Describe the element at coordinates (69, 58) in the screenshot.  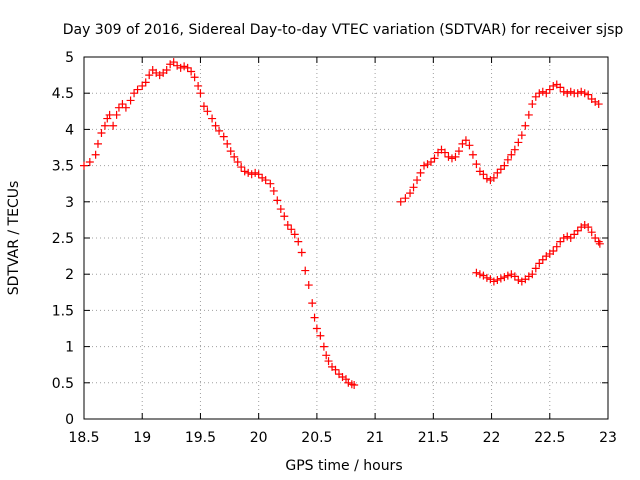
I see `y-tick-label: 5` at that location.